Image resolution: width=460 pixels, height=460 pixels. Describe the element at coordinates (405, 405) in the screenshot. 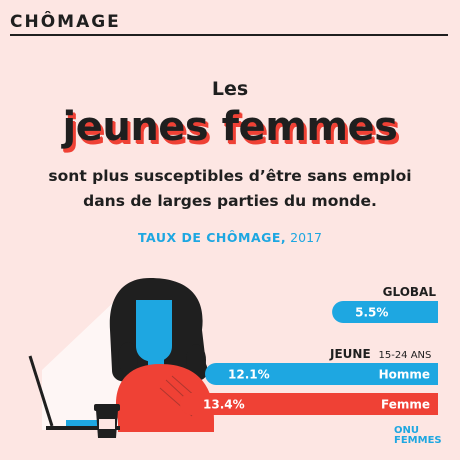

I see `bar-name-femme: Femme` at that location.